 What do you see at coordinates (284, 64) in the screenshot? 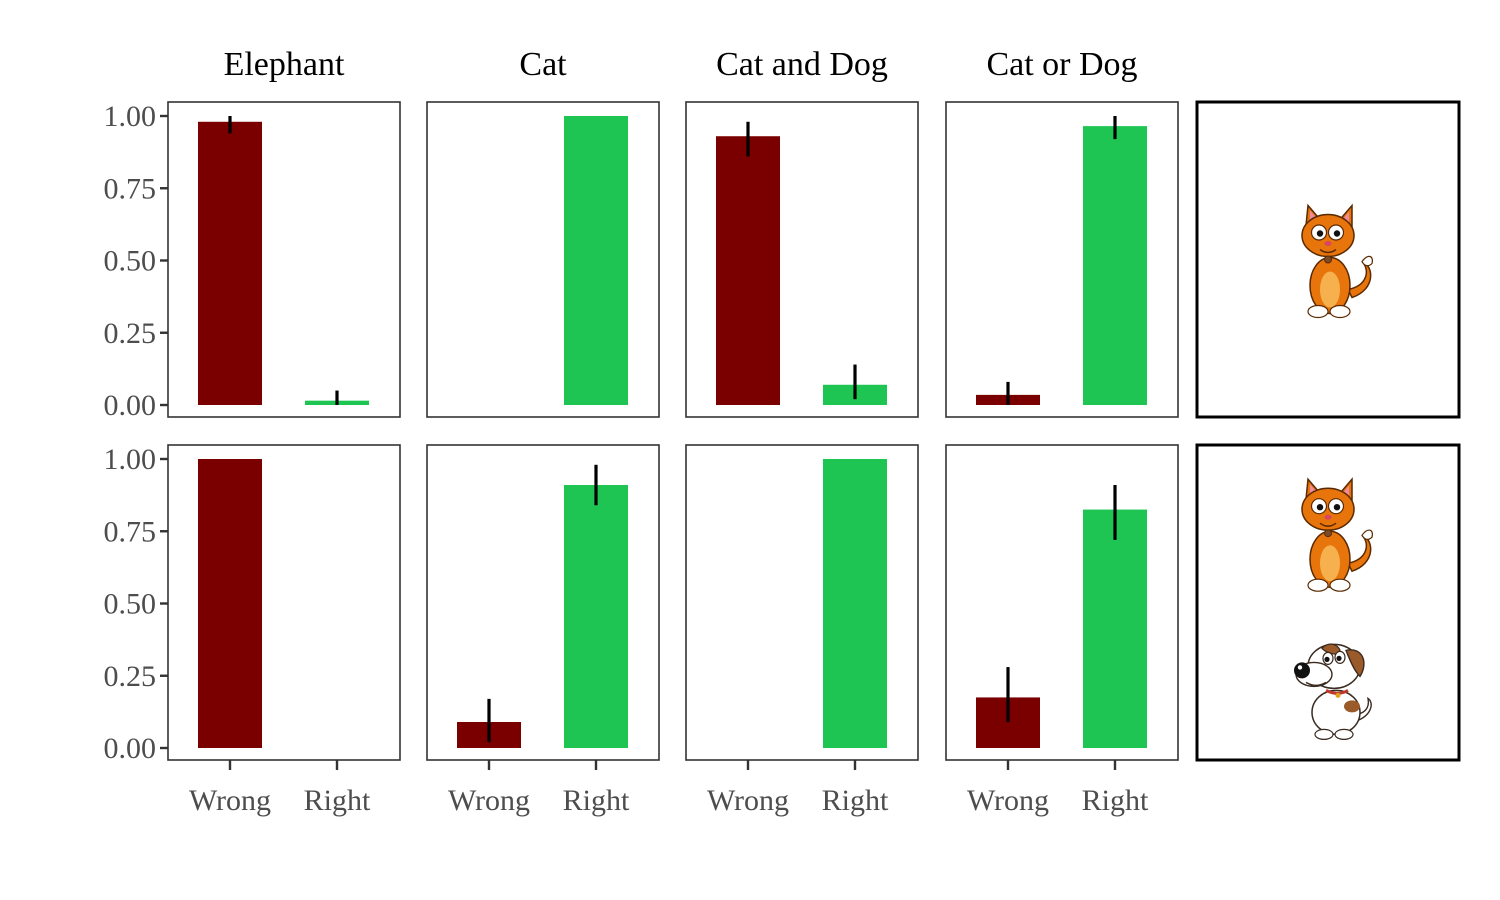
I see `facet-title: Elephant` at bounding box center [284, 64].